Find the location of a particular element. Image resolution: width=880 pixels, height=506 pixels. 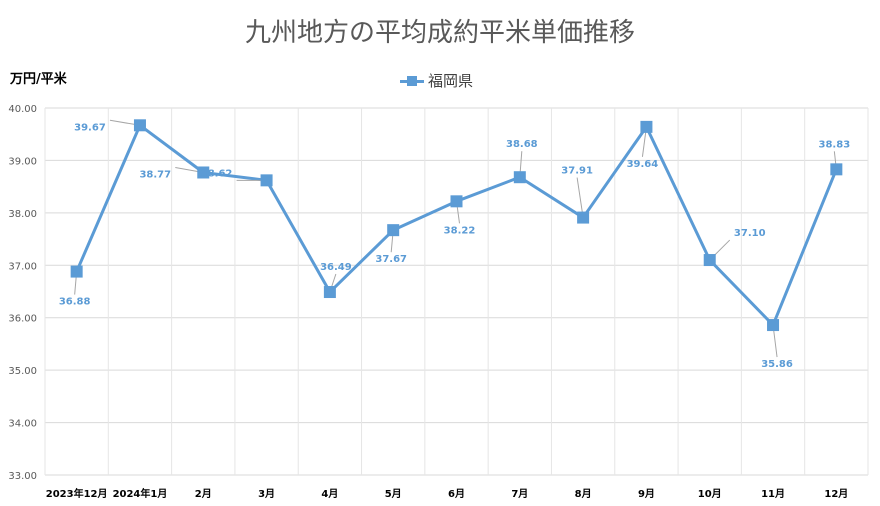

y-tick-label: 34.00 is located at coordinates (22, 424).